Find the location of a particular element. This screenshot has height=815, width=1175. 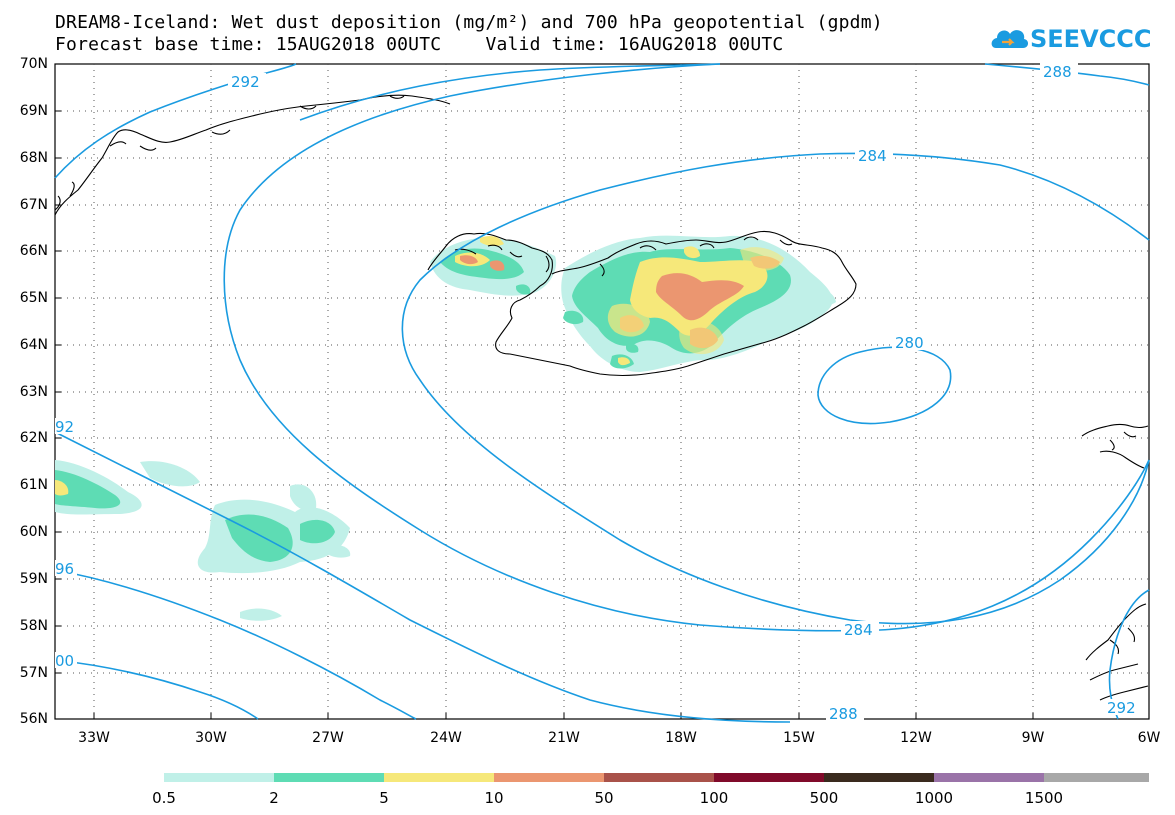

lon-label: 24W is located at coordinates (446, 738).